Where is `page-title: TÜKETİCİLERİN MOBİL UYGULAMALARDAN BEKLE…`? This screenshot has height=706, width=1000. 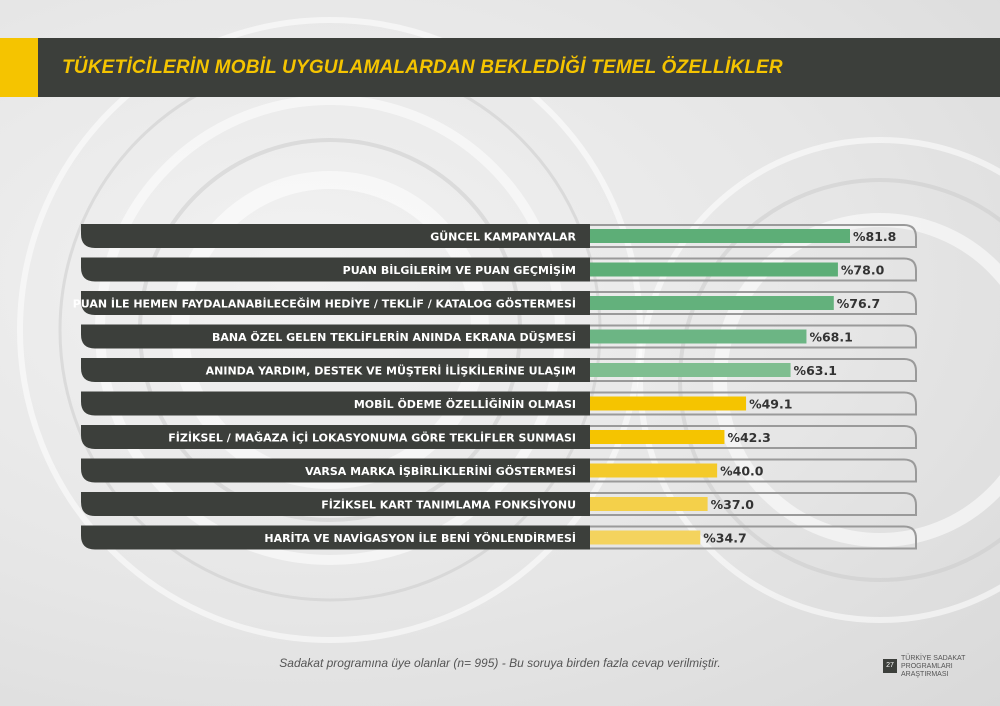
page-title: TÜKETİCİLERİN MOBİL UYGULAMALARDAN BEKLE… is located at coordinates (422, 67).